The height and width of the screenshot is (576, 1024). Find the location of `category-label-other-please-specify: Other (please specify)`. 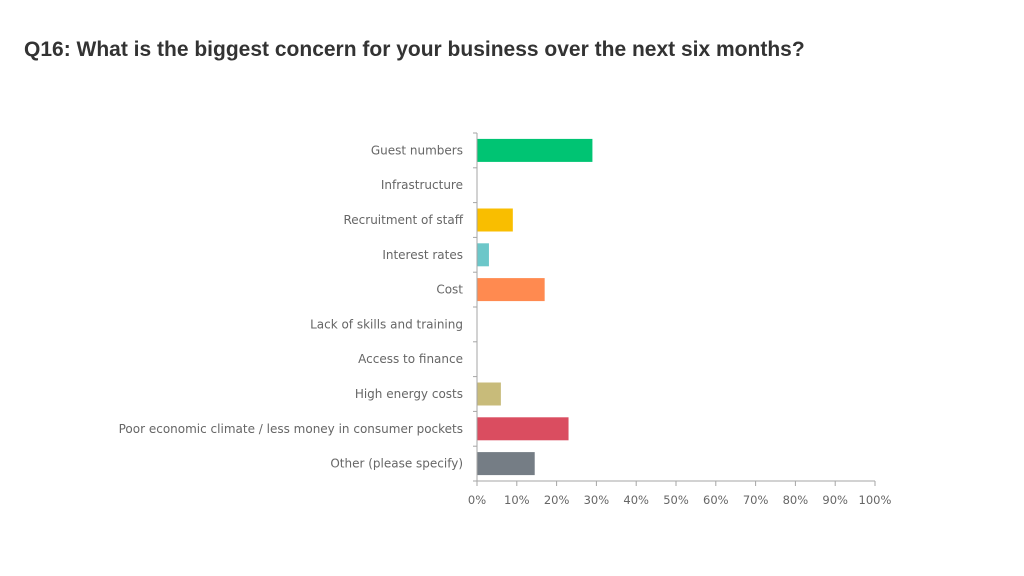

category-label-other-please-specify: Other (please specify) is located at coordinates (396, 464).